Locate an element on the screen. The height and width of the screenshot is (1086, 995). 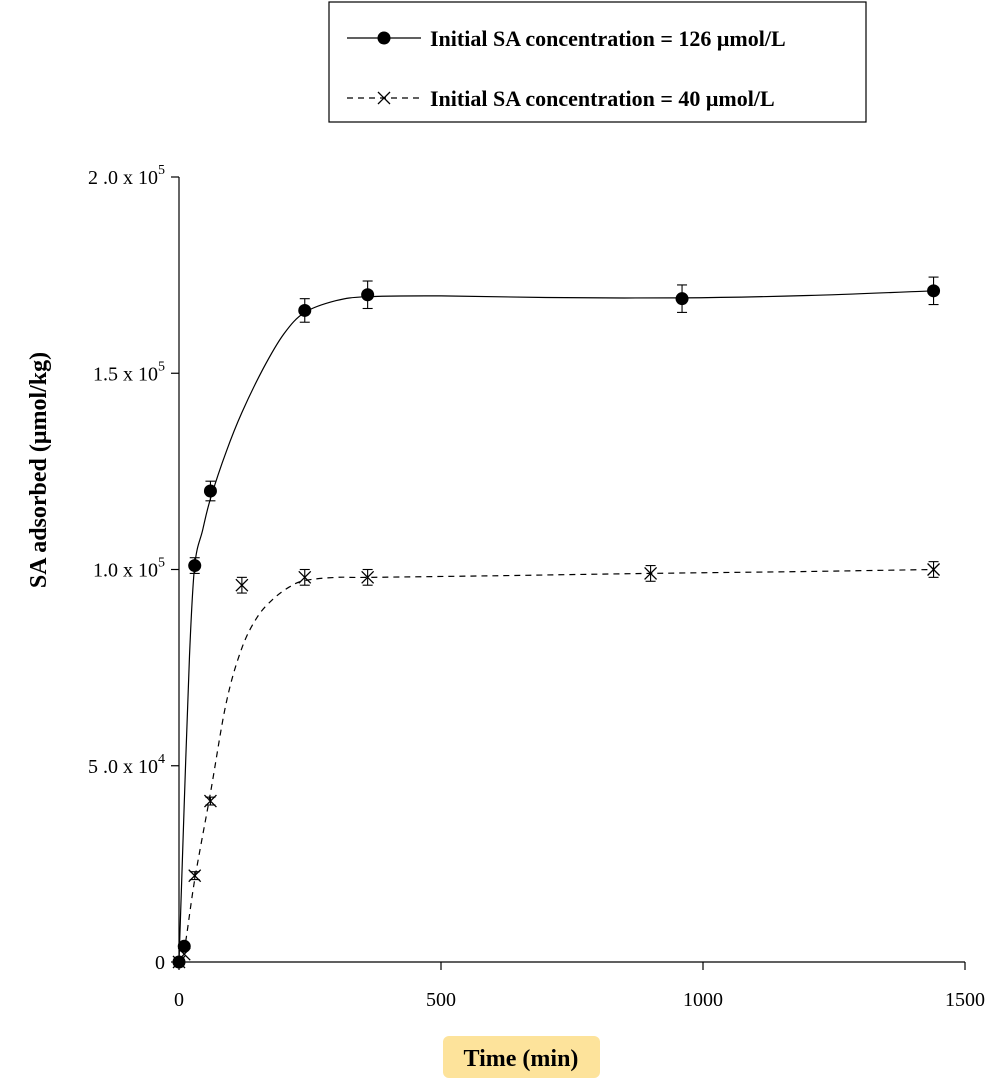
x-axis-title-highlight is located at coordinates (521, 1057).